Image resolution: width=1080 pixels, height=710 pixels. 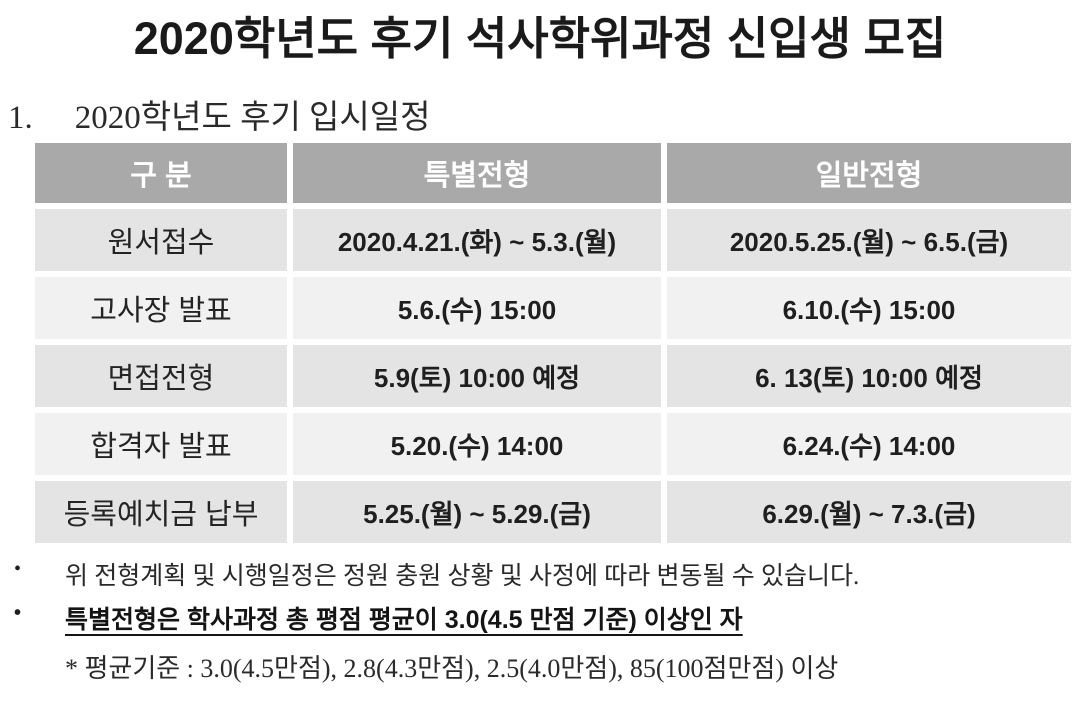 What do you see at coordinates (869, 512) in the screenshot?
I see `table-cell-general: 6.29.(월) ~ 7.3.(금)` at bounding box center [869, 512].